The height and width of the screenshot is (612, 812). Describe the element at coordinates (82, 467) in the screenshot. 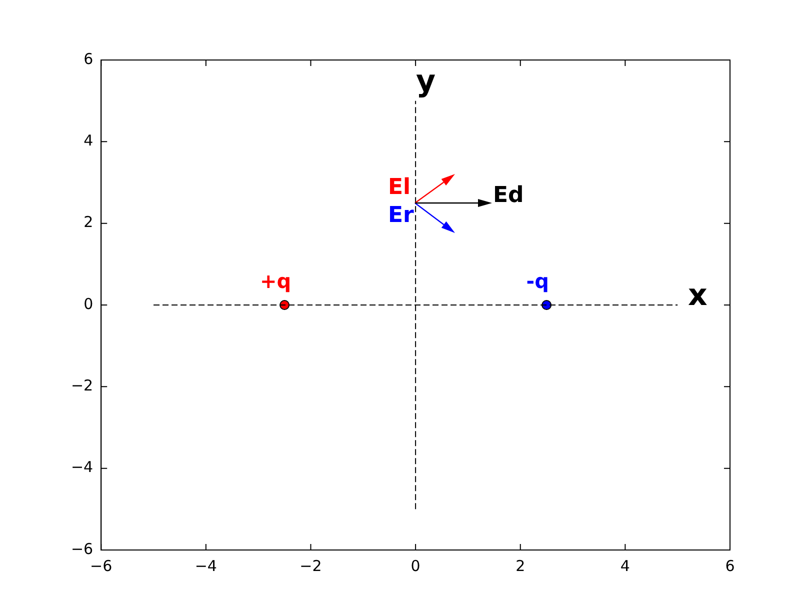

I see `y-tick-label: −4` at that location.